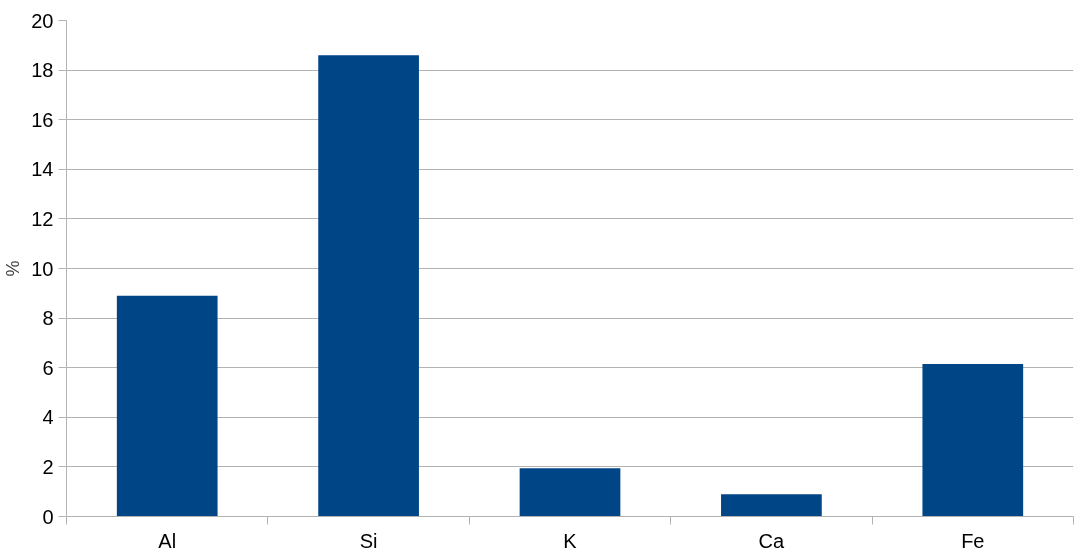 The image size is (1075, 554). What do you see at coordinates (42, 268) in the screenshot?
I see `y-tick-label: 10` at bounding box center [42, 268].